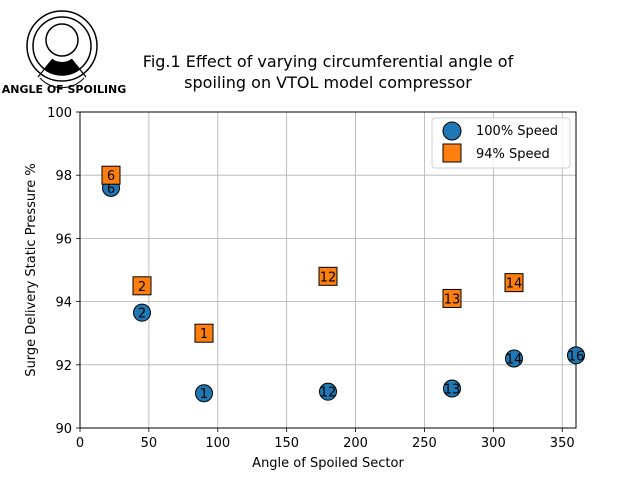 The height and width of the screenshot is (480, 640). I want to click on y-tick-label: 98, so click(63, 176).